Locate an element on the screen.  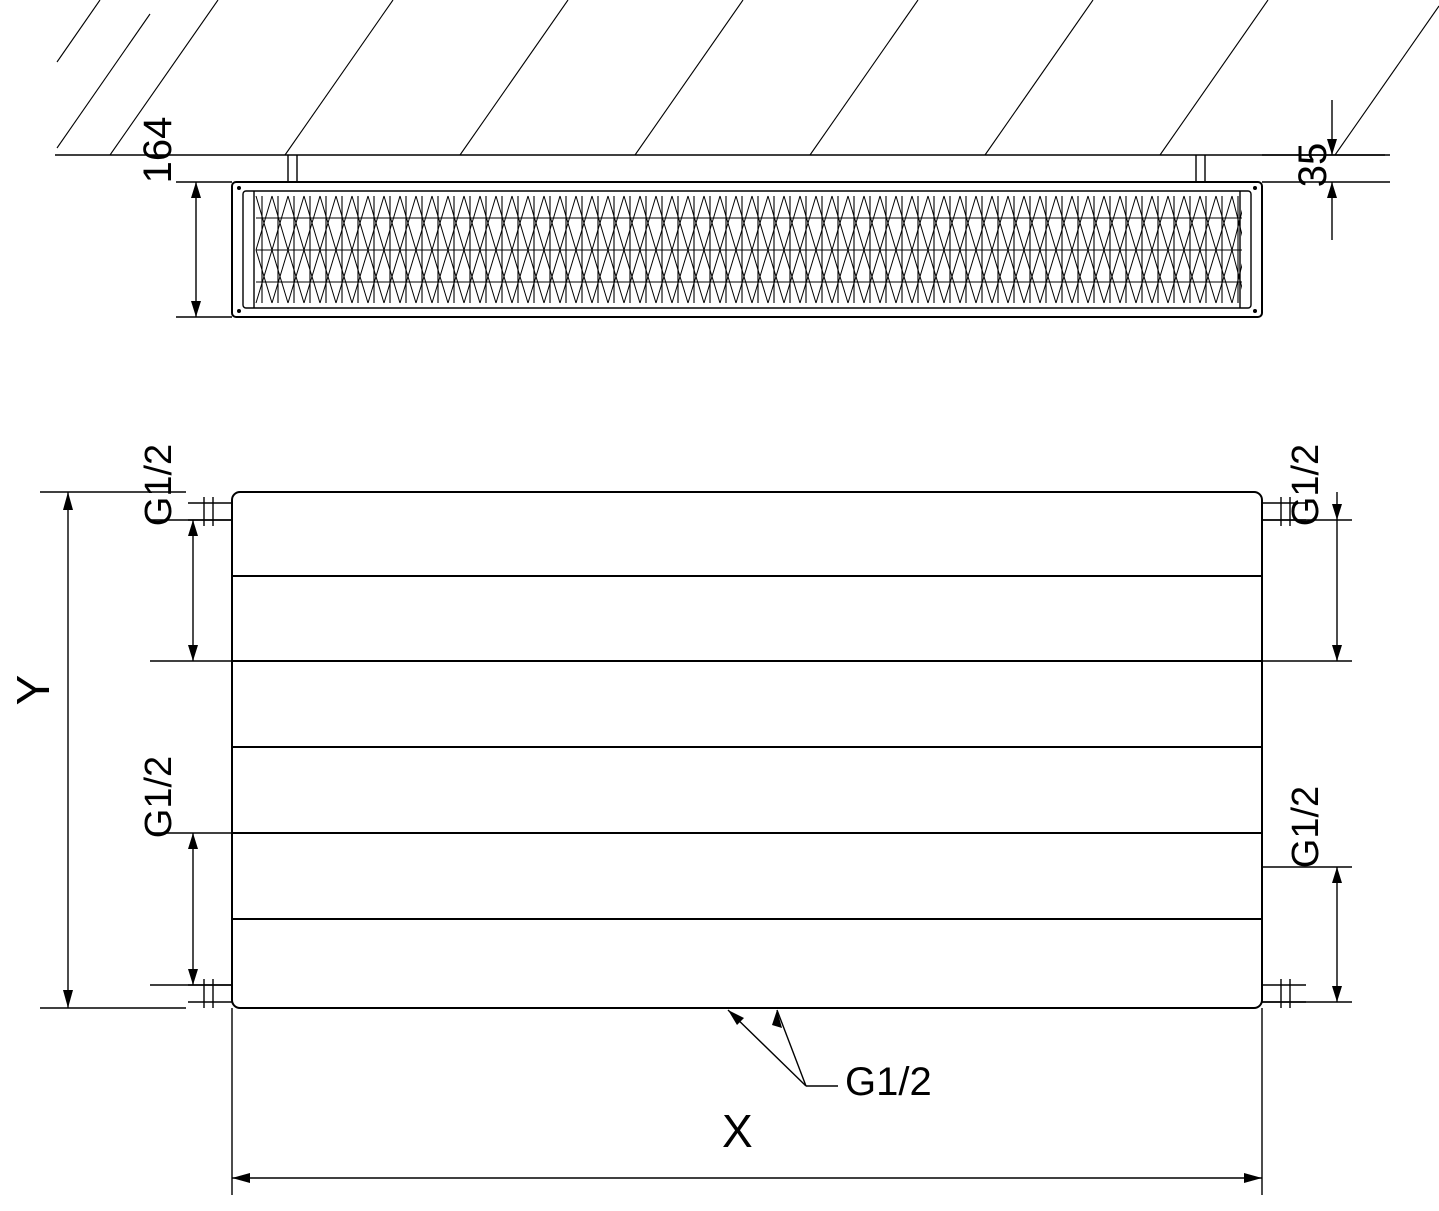
dimension-label-x: X is located at coordinates (737, 1131).